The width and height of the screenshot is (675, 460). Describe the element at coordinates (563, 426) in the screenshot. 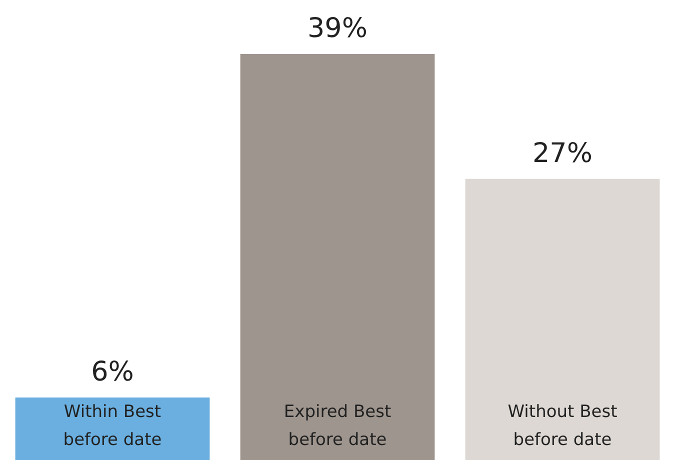

I see `x-tick-label: Without Best before date` at that location.